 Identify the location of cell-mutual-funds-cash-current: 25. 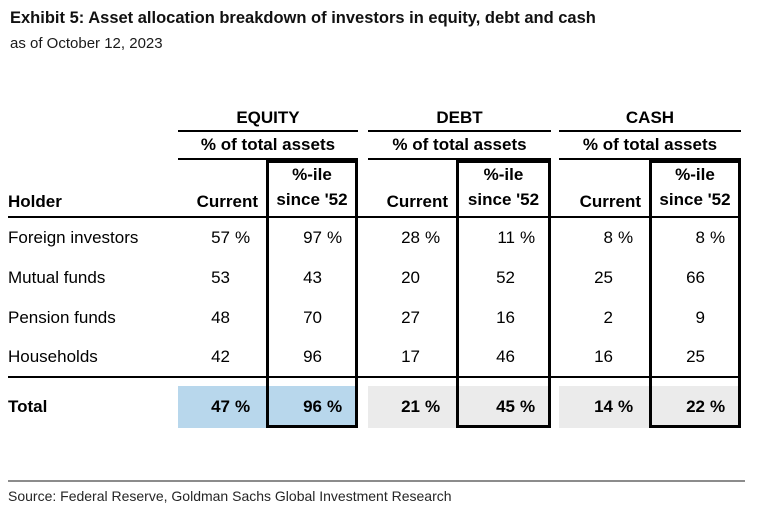
(604, 278).